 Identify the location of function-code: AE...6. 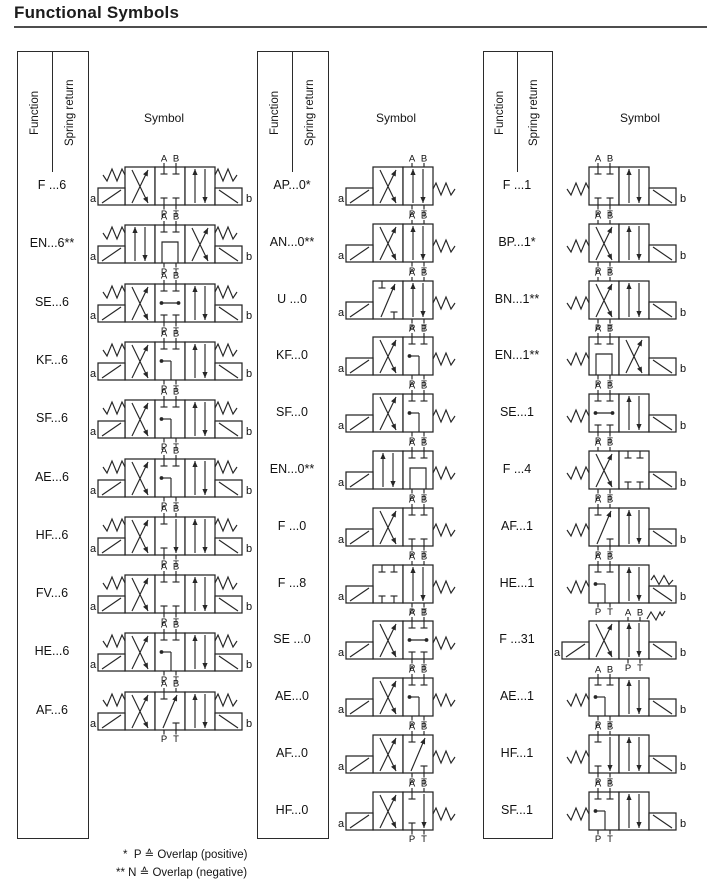
(52, 476).